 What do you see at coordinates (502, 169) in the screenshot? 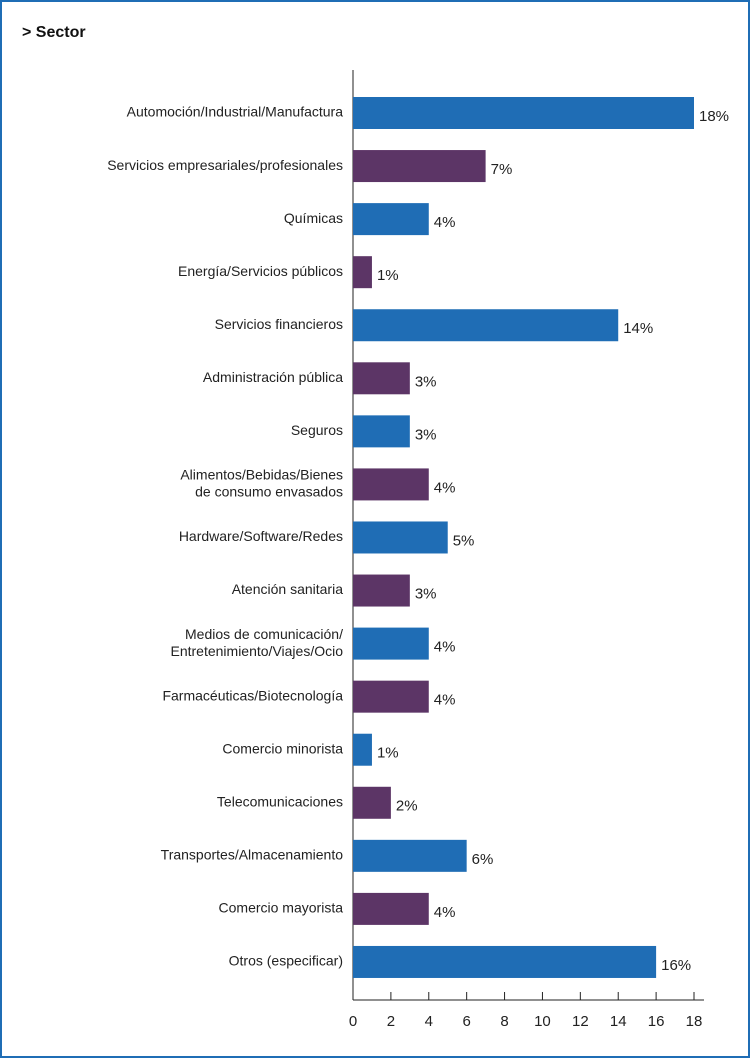
I see `value-label: 7%` at bounding box center [502, 169].